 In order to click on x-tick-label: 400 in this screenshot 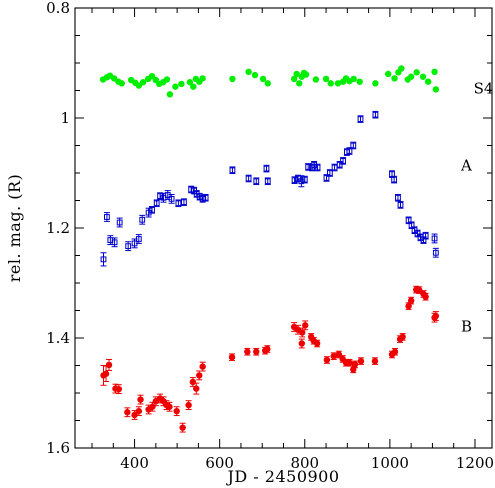, I will do `click(134, 463)`.